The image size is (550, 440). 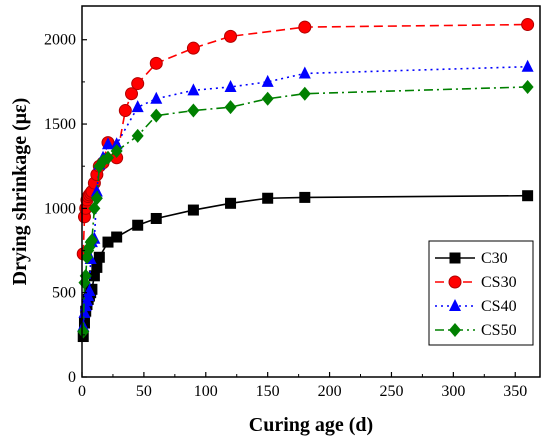 I want to click on legend-marker-C30, so click(x=455, y=258).